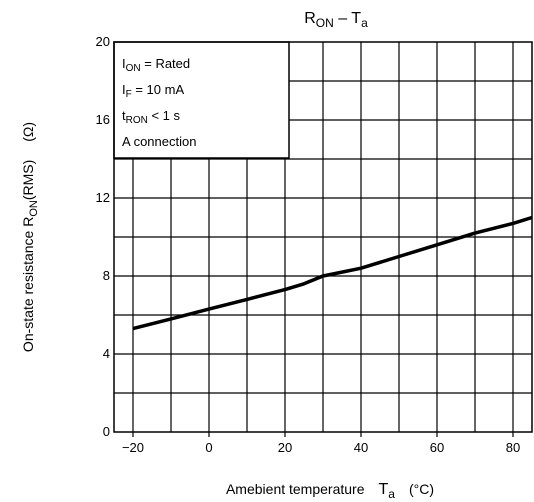  I want to click on y-axis-ticks: 0 4 8 12 16 20, so click(103, 236).